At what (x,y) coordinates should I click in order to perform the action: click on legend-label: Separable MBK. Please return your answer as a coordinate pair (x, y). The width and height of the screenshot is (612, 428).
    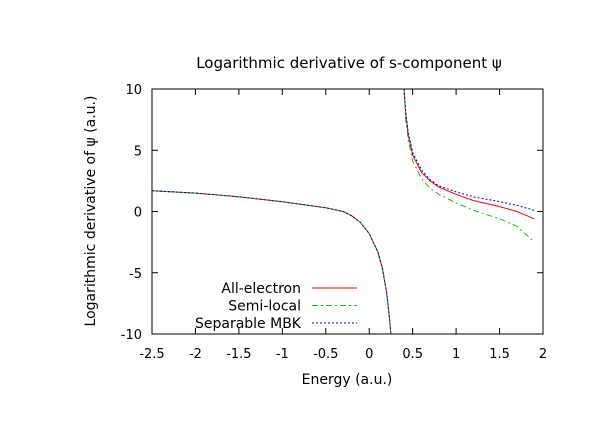
    Looking at the image, I should click on (248, 324).